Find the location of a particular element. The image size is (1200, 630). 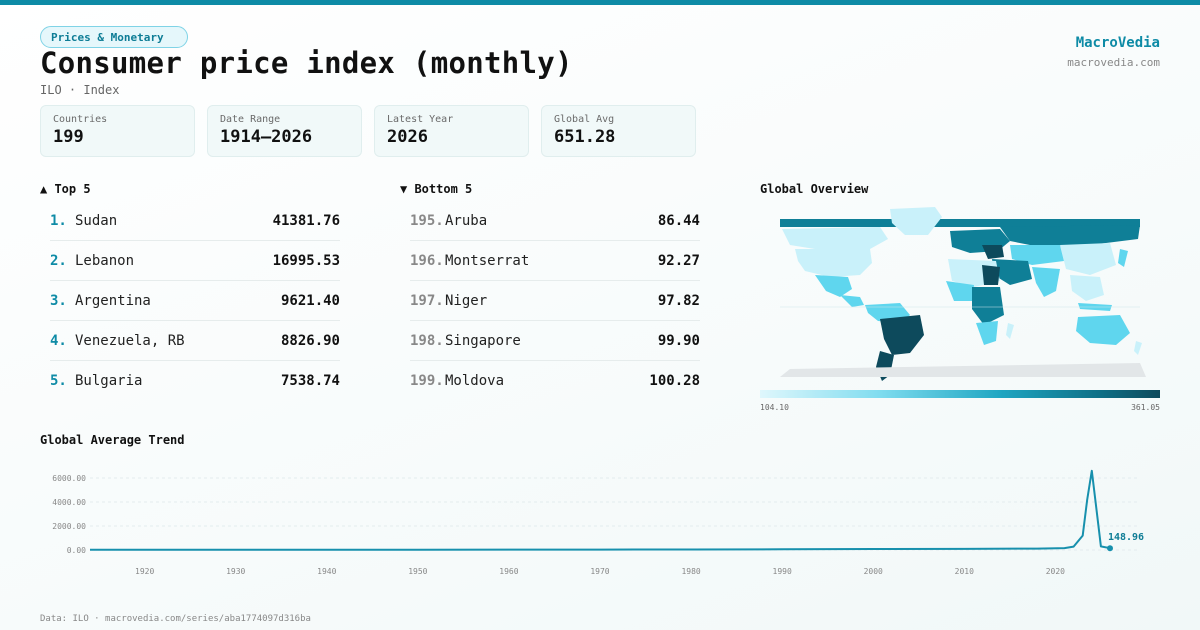

page-subtitle: ILO · Index is located at coordinates (80, 90).